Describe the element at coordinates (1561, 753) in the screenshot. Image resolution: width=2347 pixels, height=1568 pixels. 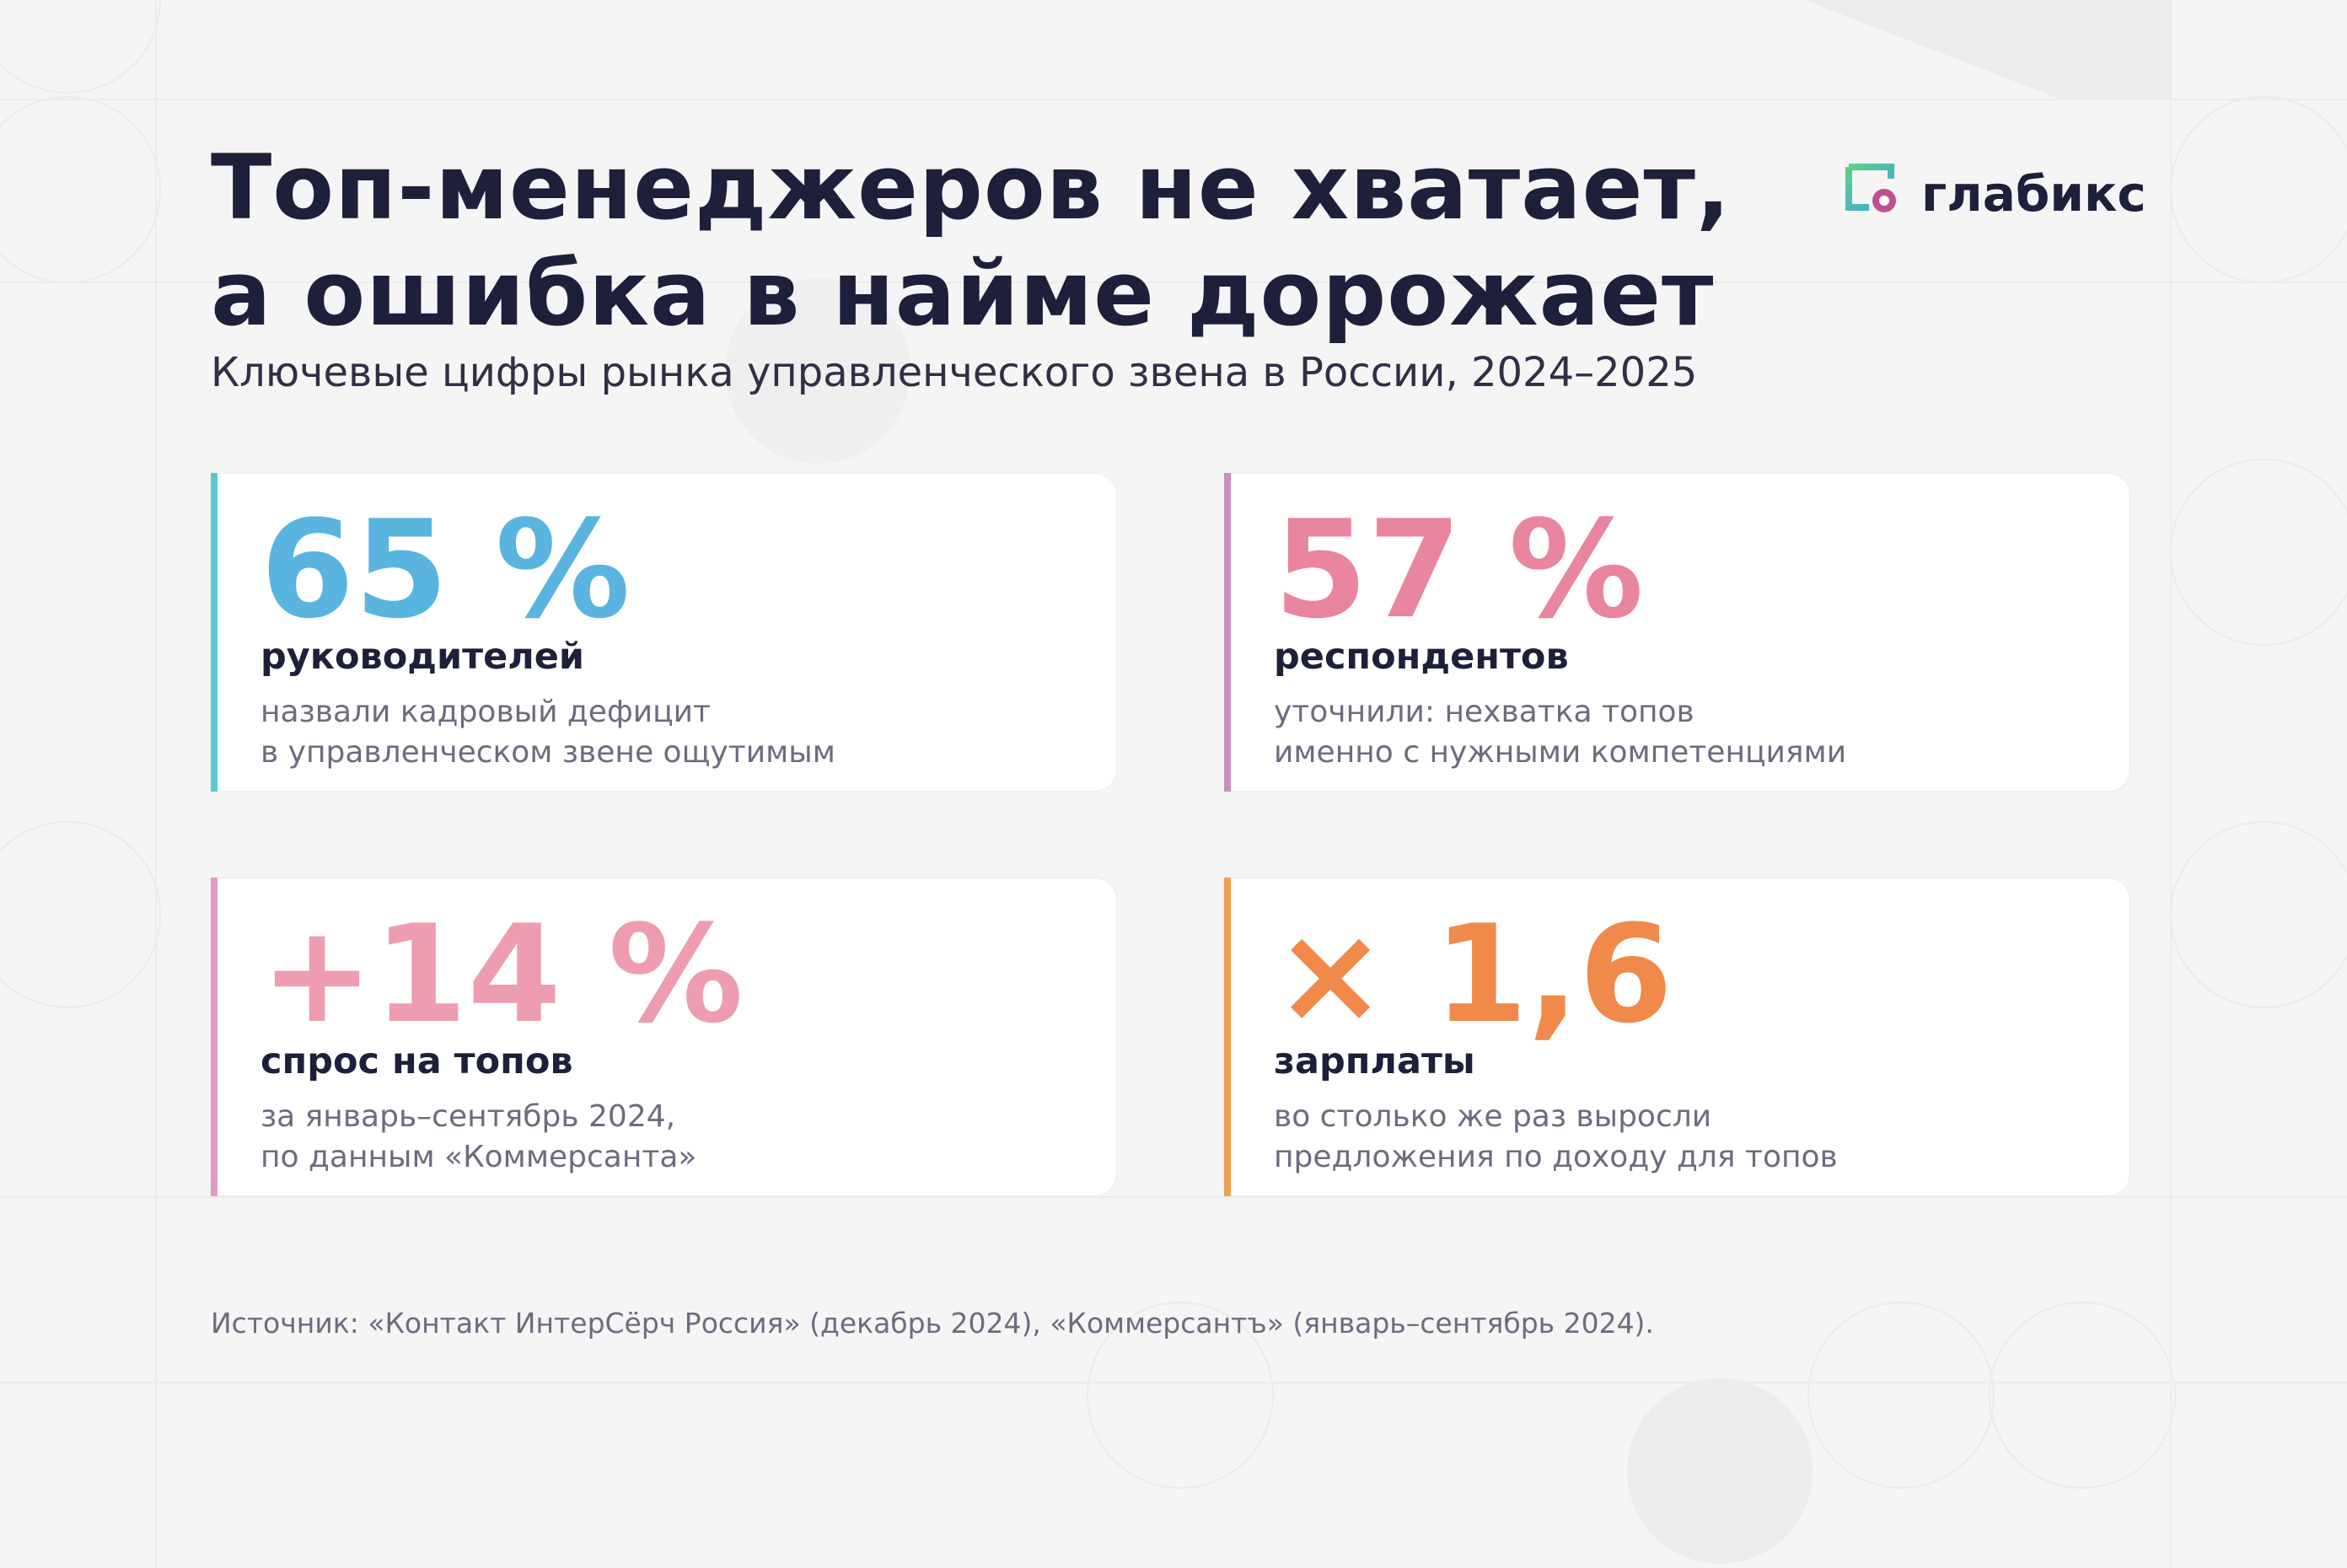
I see `stat-description: именно с нужными компетенциями` at that location.